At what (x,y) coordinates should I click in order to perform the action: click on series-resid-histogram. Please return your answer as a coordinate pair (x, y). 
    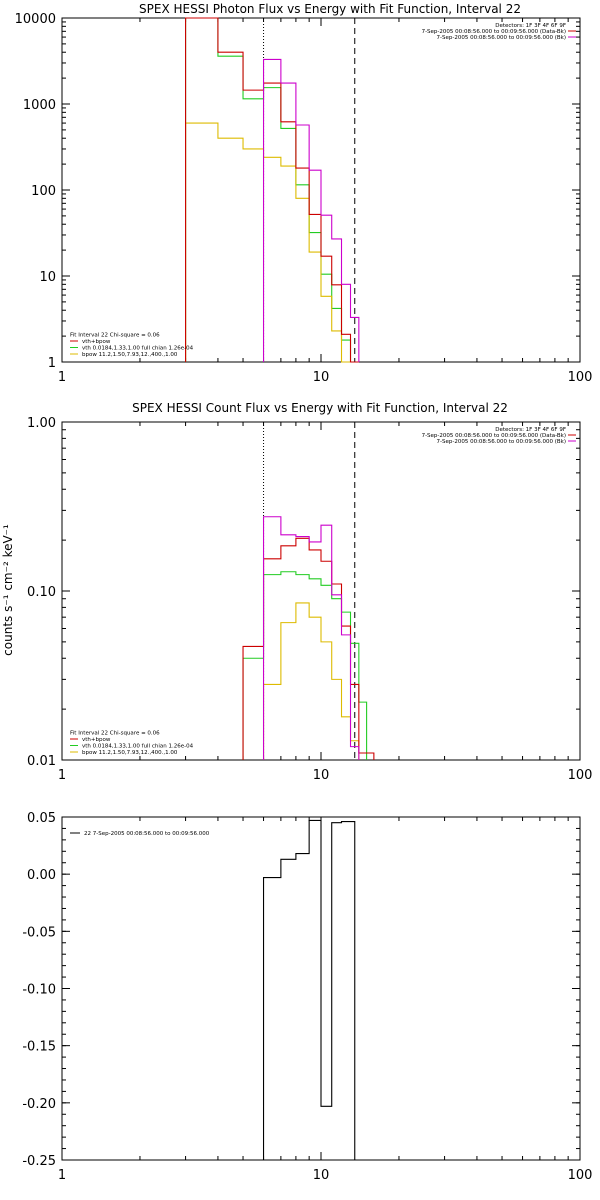
    Looking at the image, I should click on (309, 989).